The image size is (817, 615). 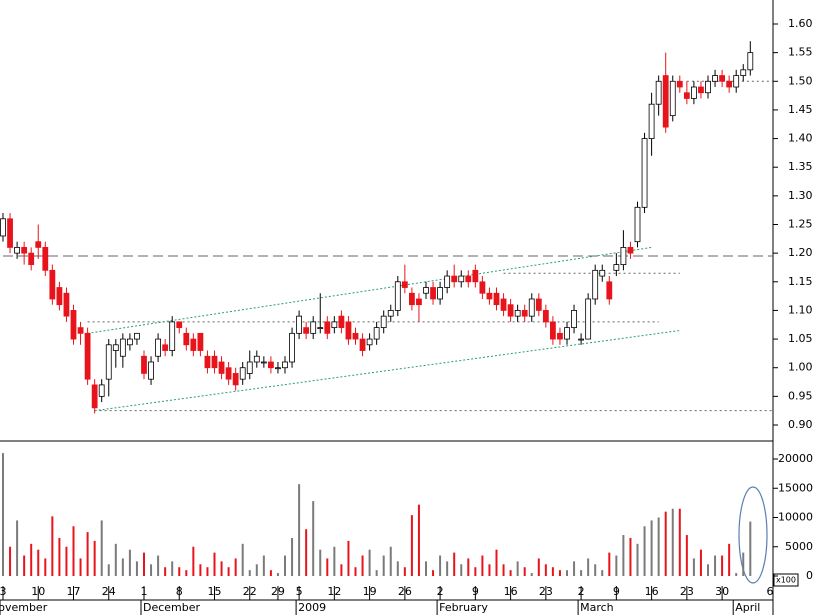 I want to click on y-tick-label: 1.45, so click(x=800, y=109).